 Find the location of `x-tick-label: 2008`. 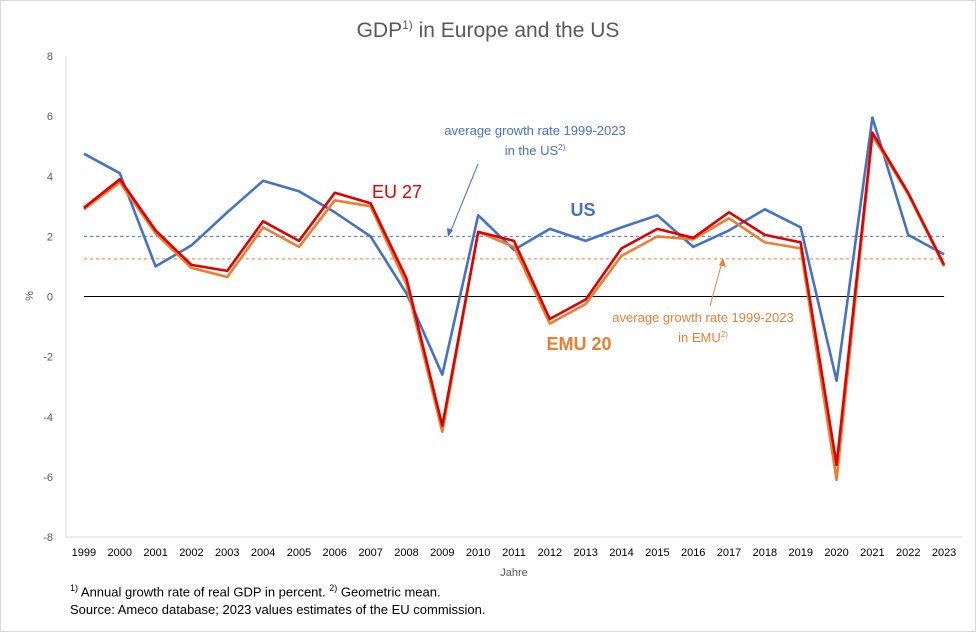

x-tick-label: 2008 is located at coordinates (406, 553).